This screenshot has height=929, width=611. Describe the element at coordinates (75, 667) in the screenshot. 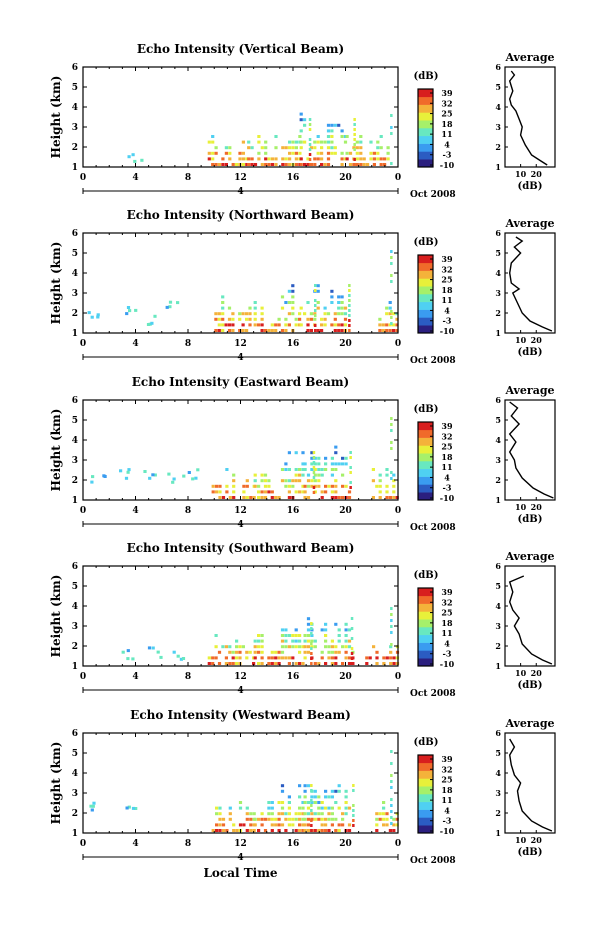

I see `y-tick-label: 1` at that location.